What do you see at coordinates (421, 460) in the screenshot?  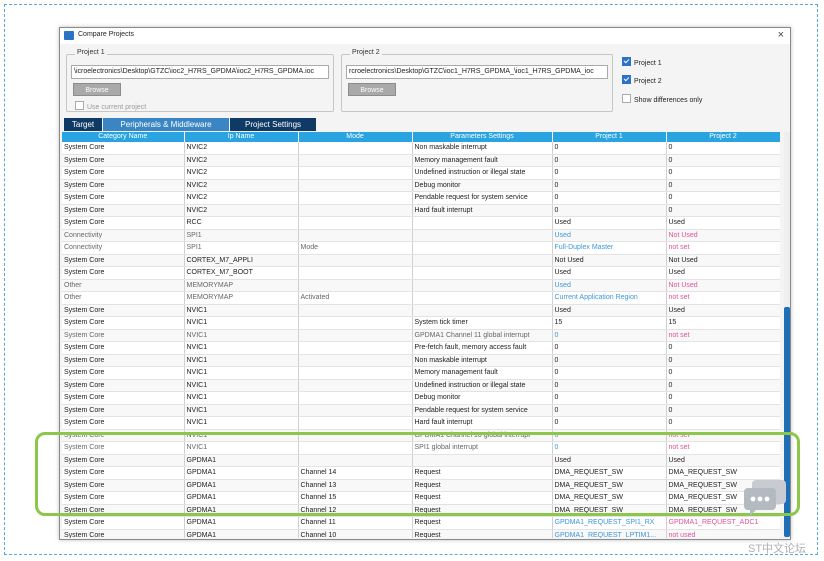 I see `table-row: System Core GPDMA1 Used Used` at bounding box center [421, 460].